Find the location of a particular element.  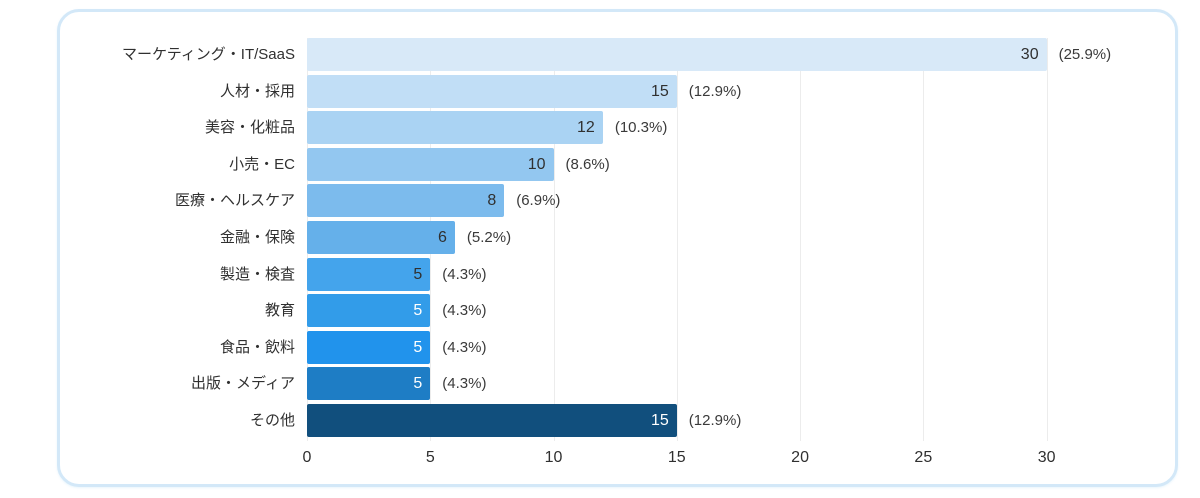

axis-tick-label: 10 is located at coordinates (553, 457).